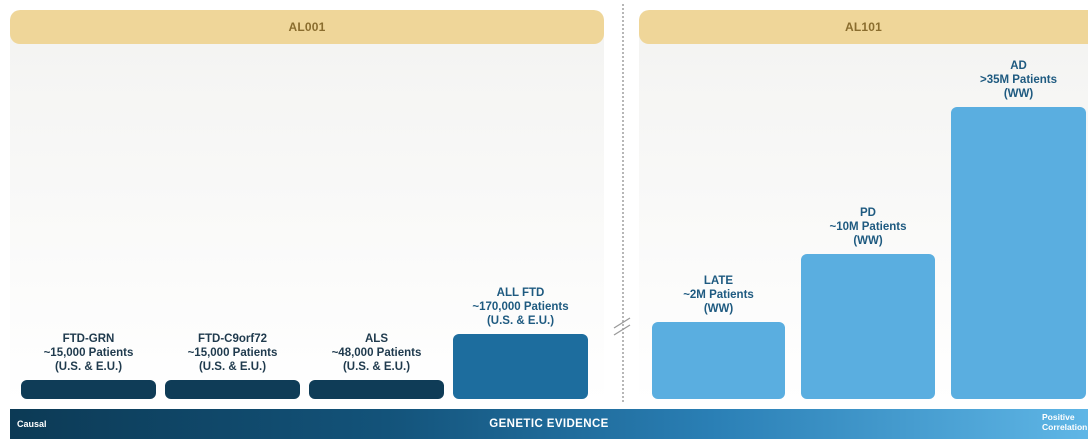  I want to click on evidence-positive-correlation-label: Positive Correlation, so click(1065, 422).